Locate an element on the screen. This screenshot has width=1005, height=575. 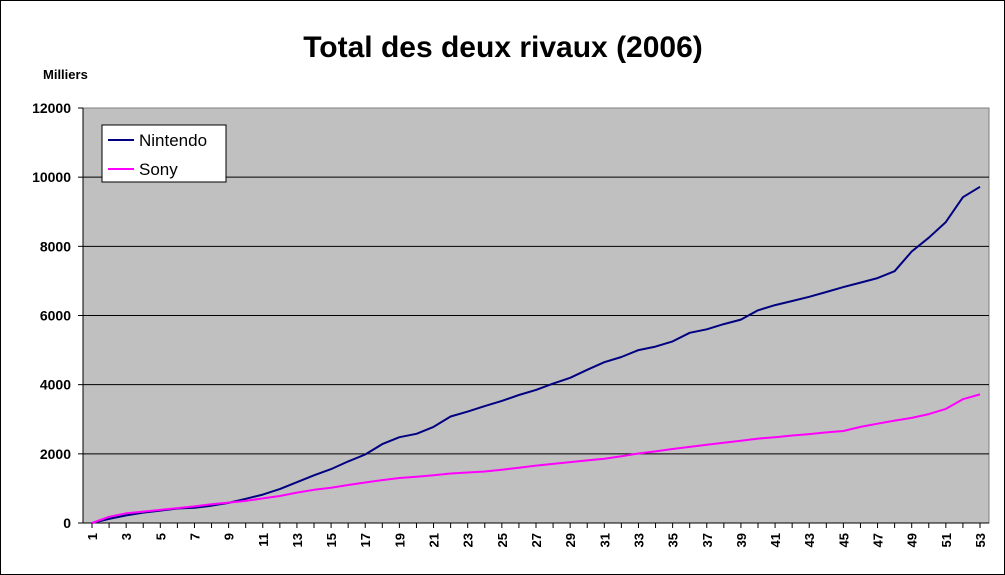
x-tick-label: 25 is located at coordinates (502, 540).